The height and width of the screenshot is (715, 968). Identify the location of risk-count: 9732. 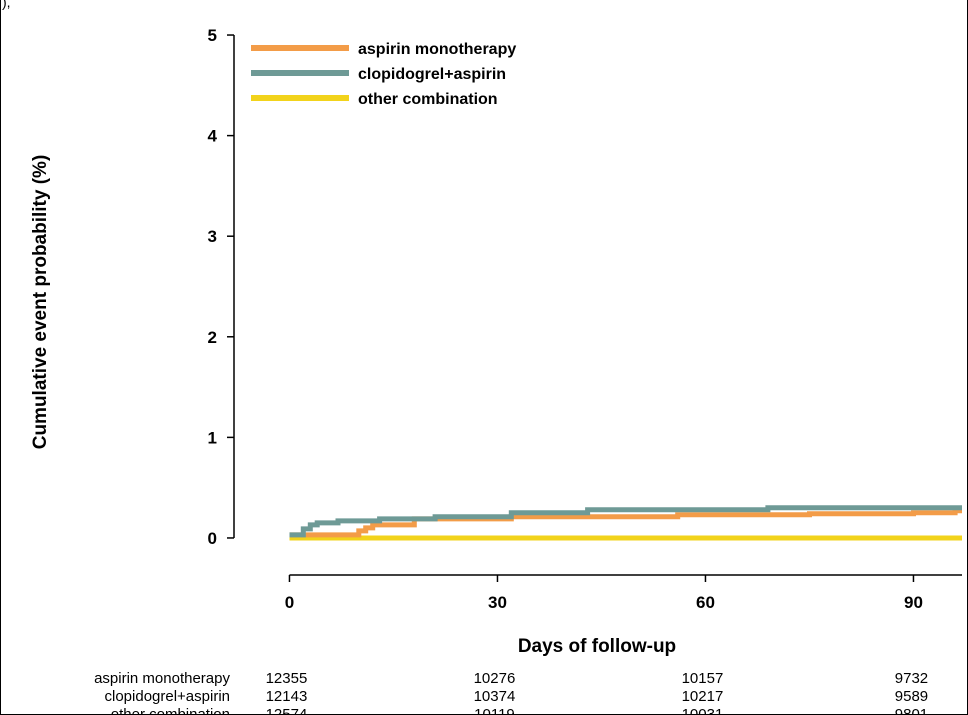
(911, 678).